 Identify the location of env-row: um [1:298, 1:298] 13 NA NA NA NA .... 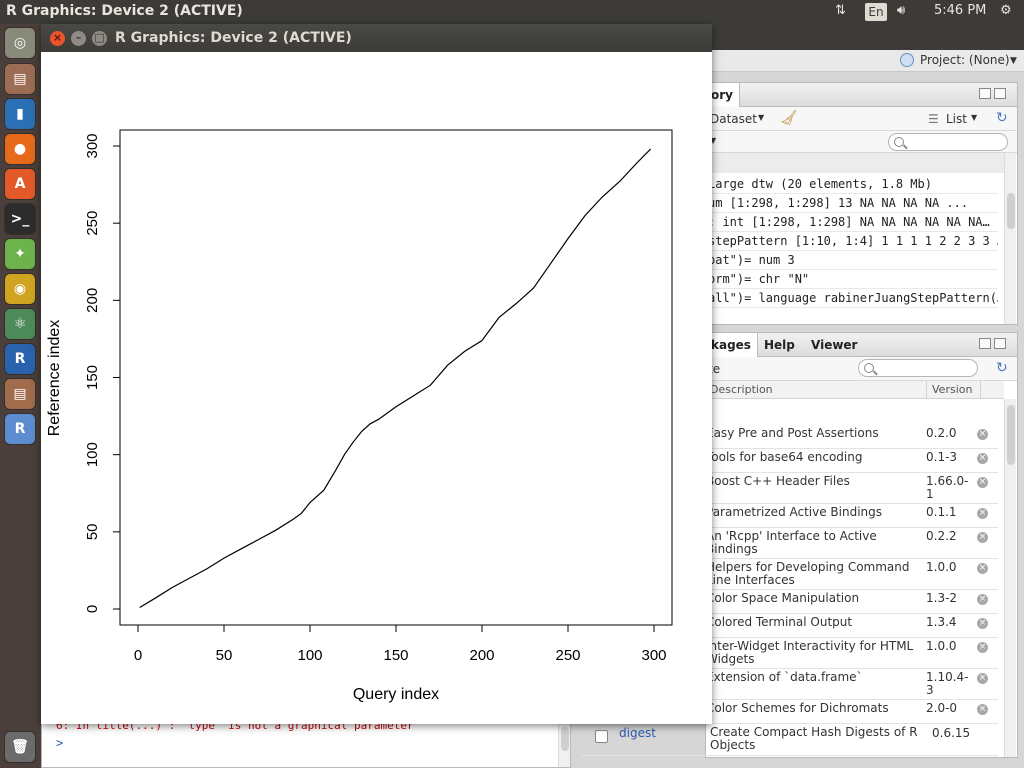
(852, 203).